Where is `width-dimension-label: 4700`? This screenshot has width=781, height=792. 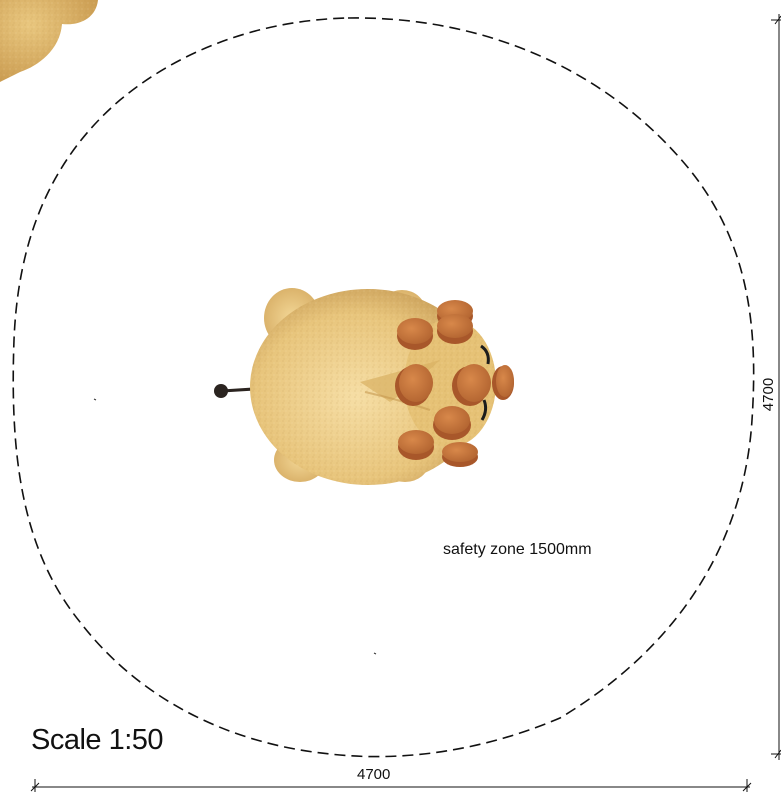
width-dimension-label: 4700 is located at coordinates (374, 774).